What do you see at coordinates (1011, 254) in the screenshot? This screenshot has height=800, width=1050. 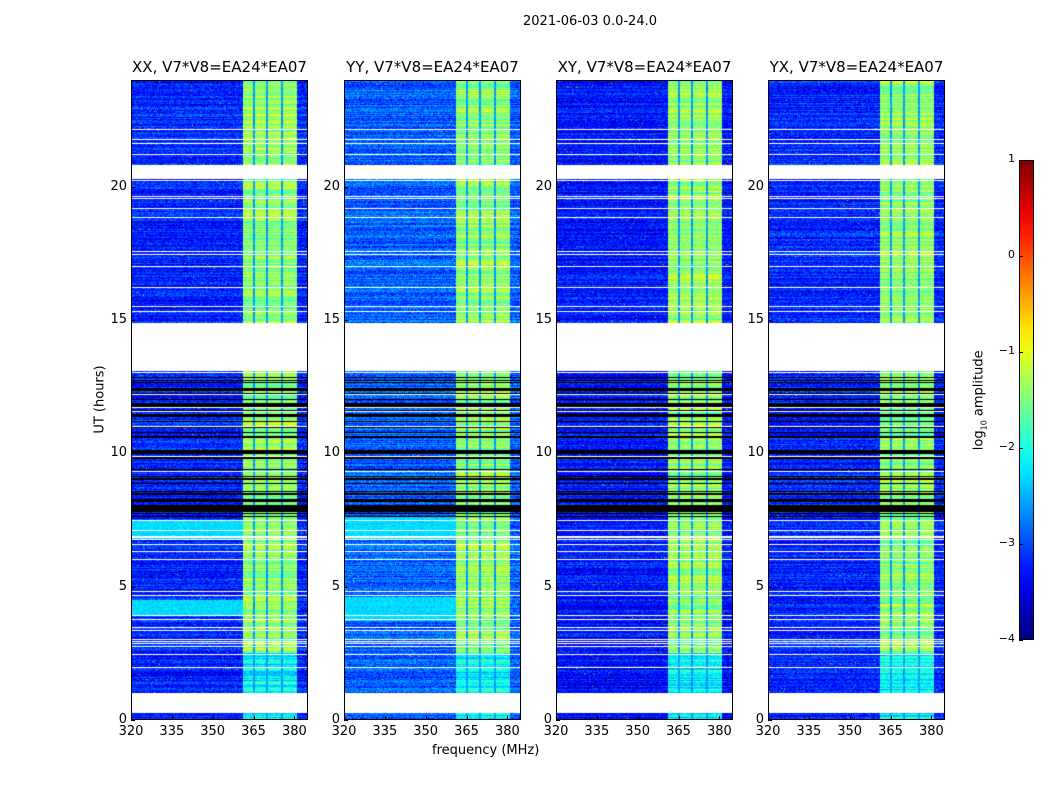 I see `colorbar-tick-label: 0` at bounding box center [1011, 254].